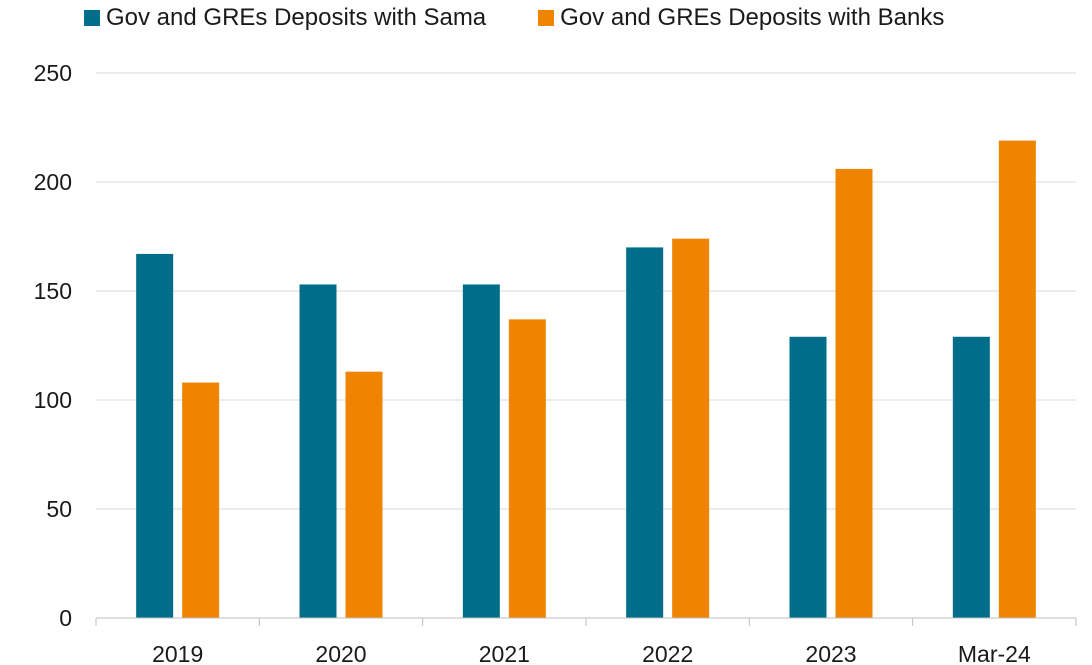  I want to click on legend-swatch-banks, so click(546, 18).